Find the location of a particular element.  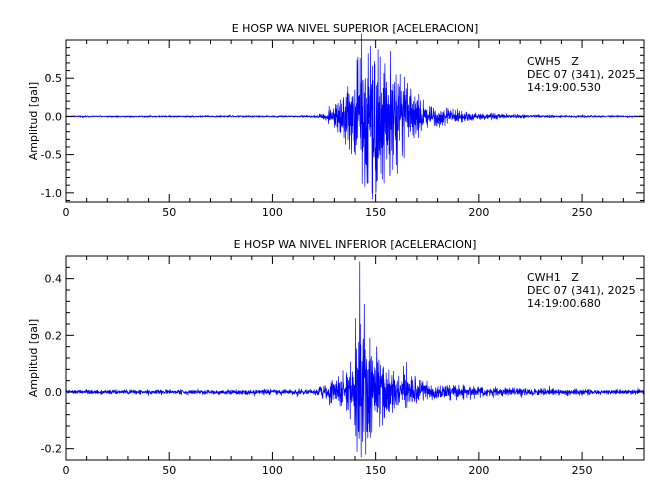

y-tick-label: 0.5 is located at coordinates (54, 78).